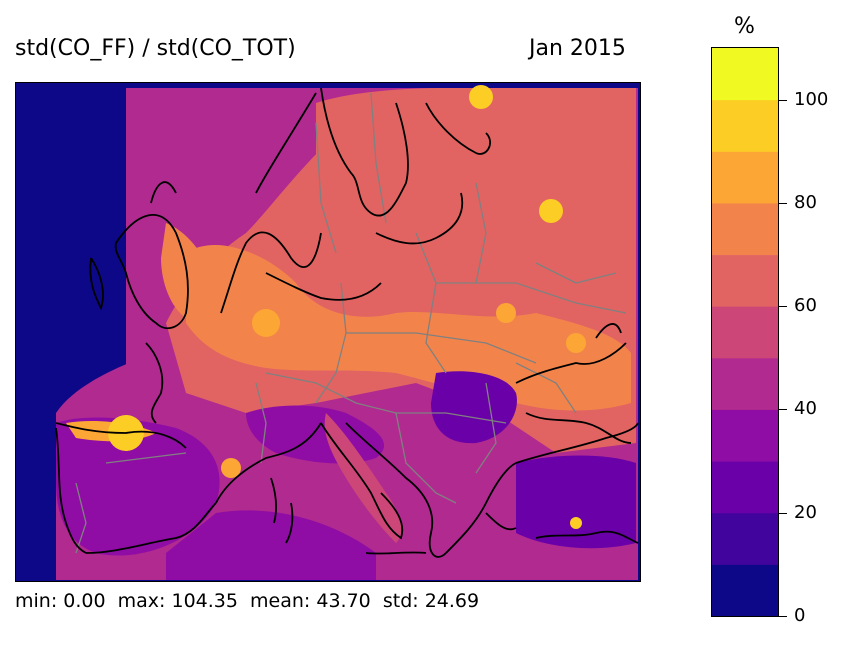  What do you see at coordinates (138, 486) in the screenshot?
I see `map-region-iberia` at bounding box center [138, 486].